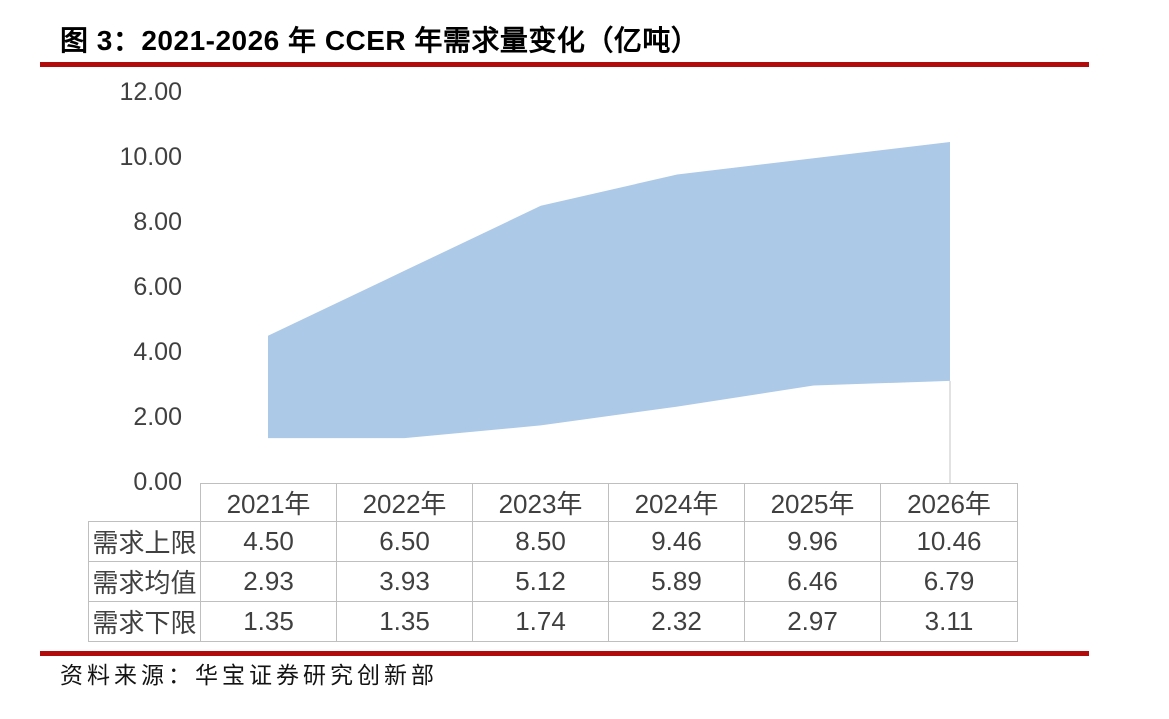  I want to click on table-value-cell: 6.46, so click(812, 581).